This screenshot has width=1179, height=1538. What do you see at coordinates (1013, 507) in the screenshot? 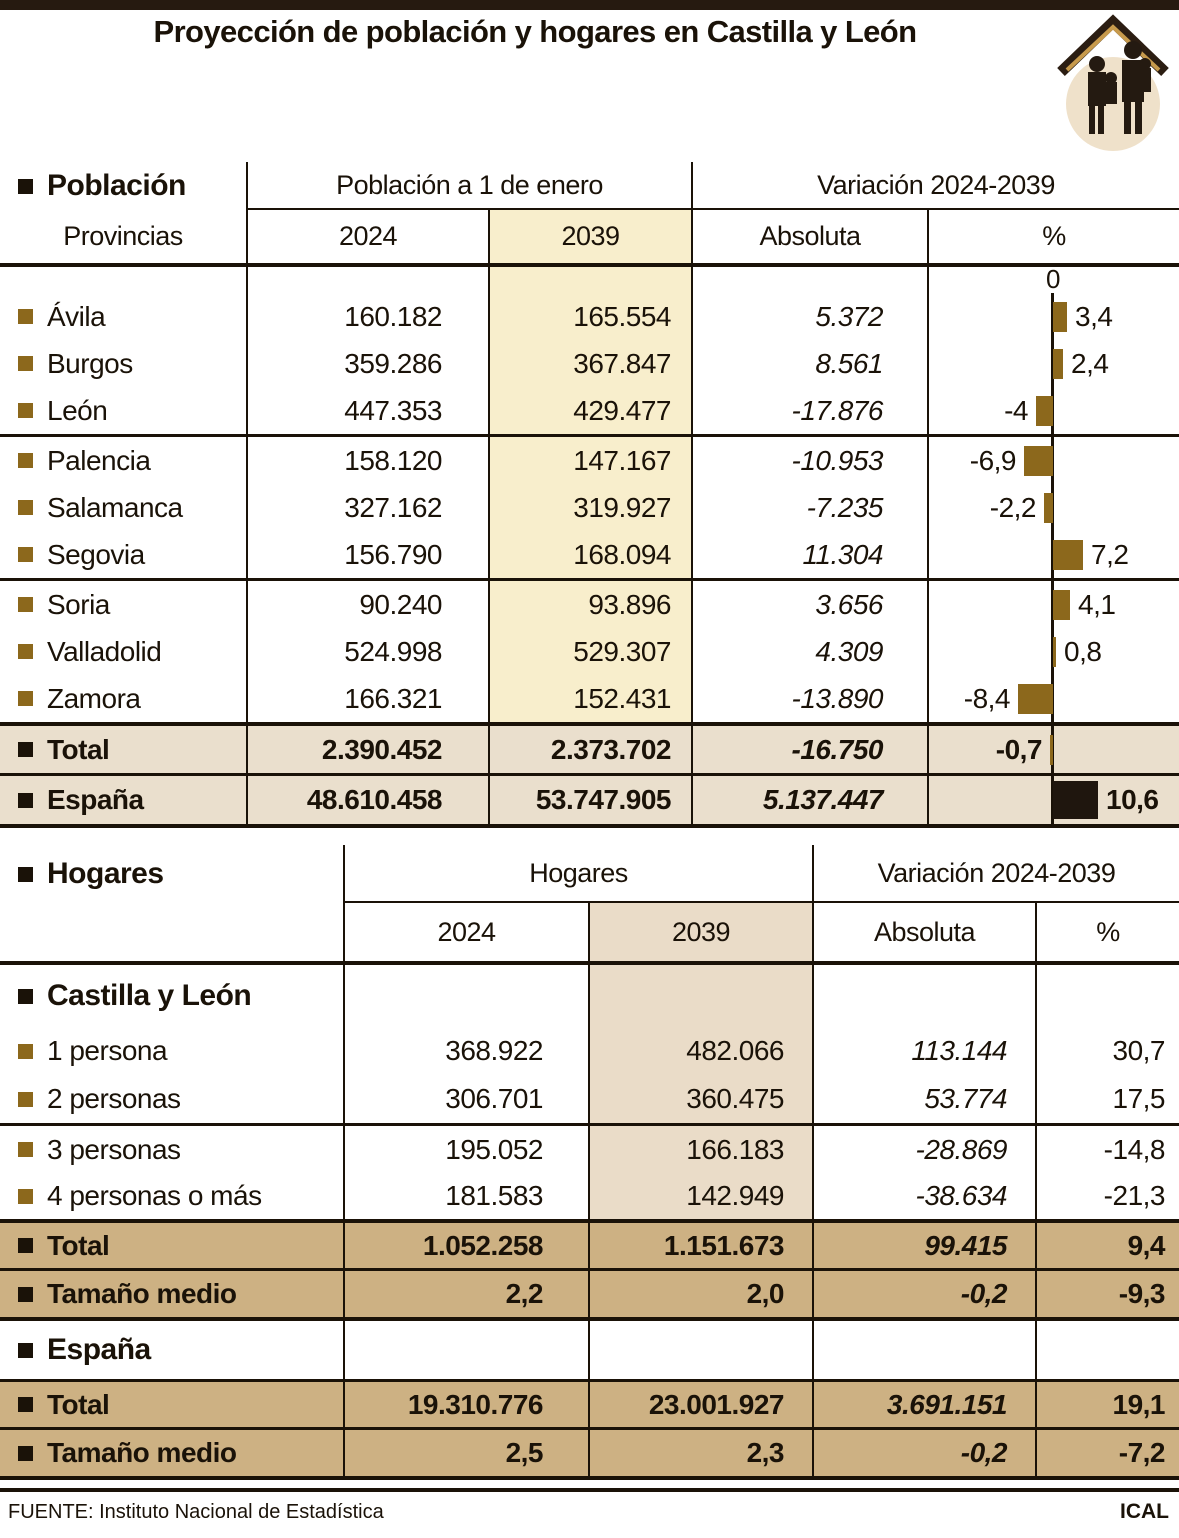
I see `variation-pct-value: -2,2` at bounding box center [1013, 507].